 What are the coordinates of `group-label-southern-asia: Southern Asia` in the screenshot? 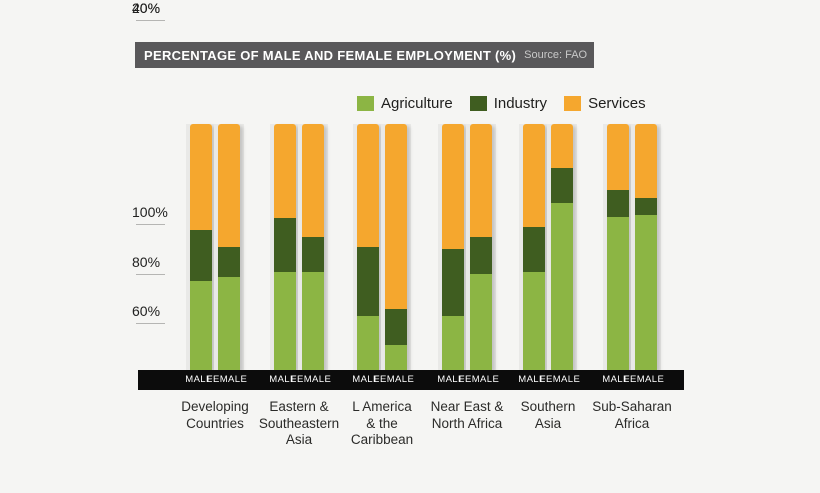 It's located at (548, 415).